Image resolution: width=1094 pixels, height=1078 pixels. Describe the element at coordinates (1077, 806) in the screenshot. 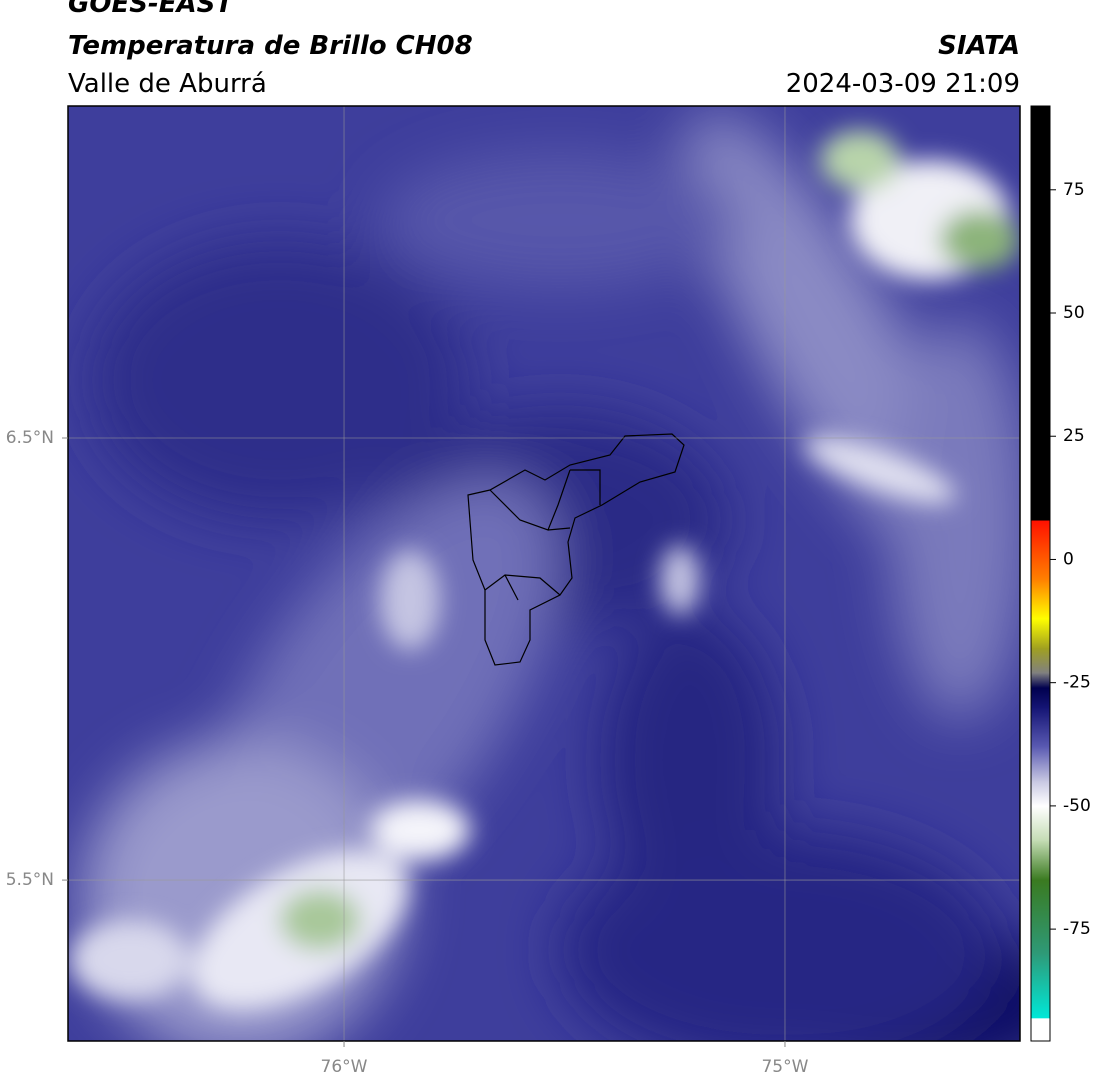

I see `colorbar-tick-label: -50` at that location.